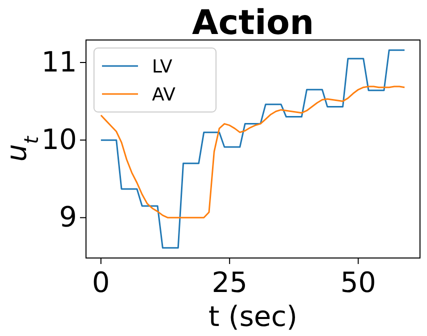  Describe the element at coordinates (230, 283) in the screenshot. I see `x-tick-label: 25` at that location.